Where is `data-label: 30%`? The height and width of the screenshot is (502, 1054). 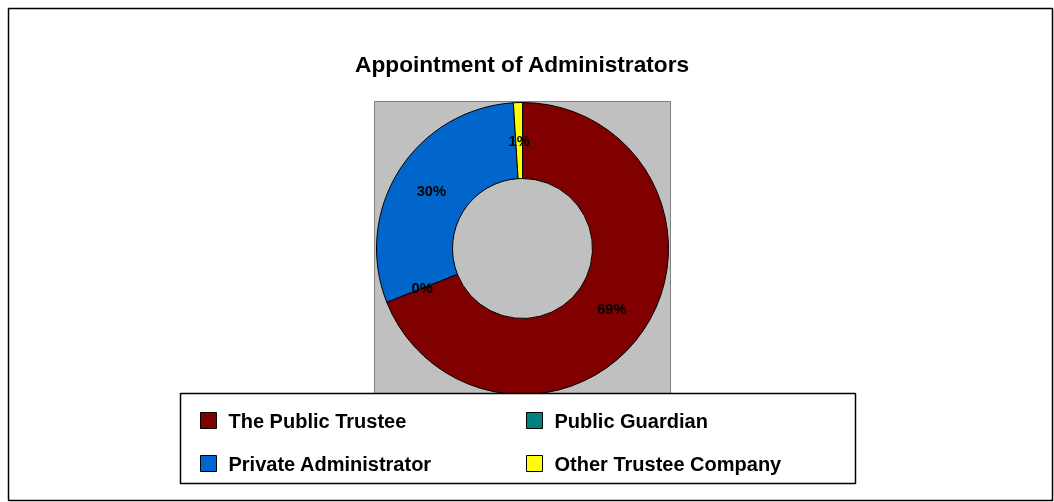 data-label: 30% is located at coordinates (431, 190).